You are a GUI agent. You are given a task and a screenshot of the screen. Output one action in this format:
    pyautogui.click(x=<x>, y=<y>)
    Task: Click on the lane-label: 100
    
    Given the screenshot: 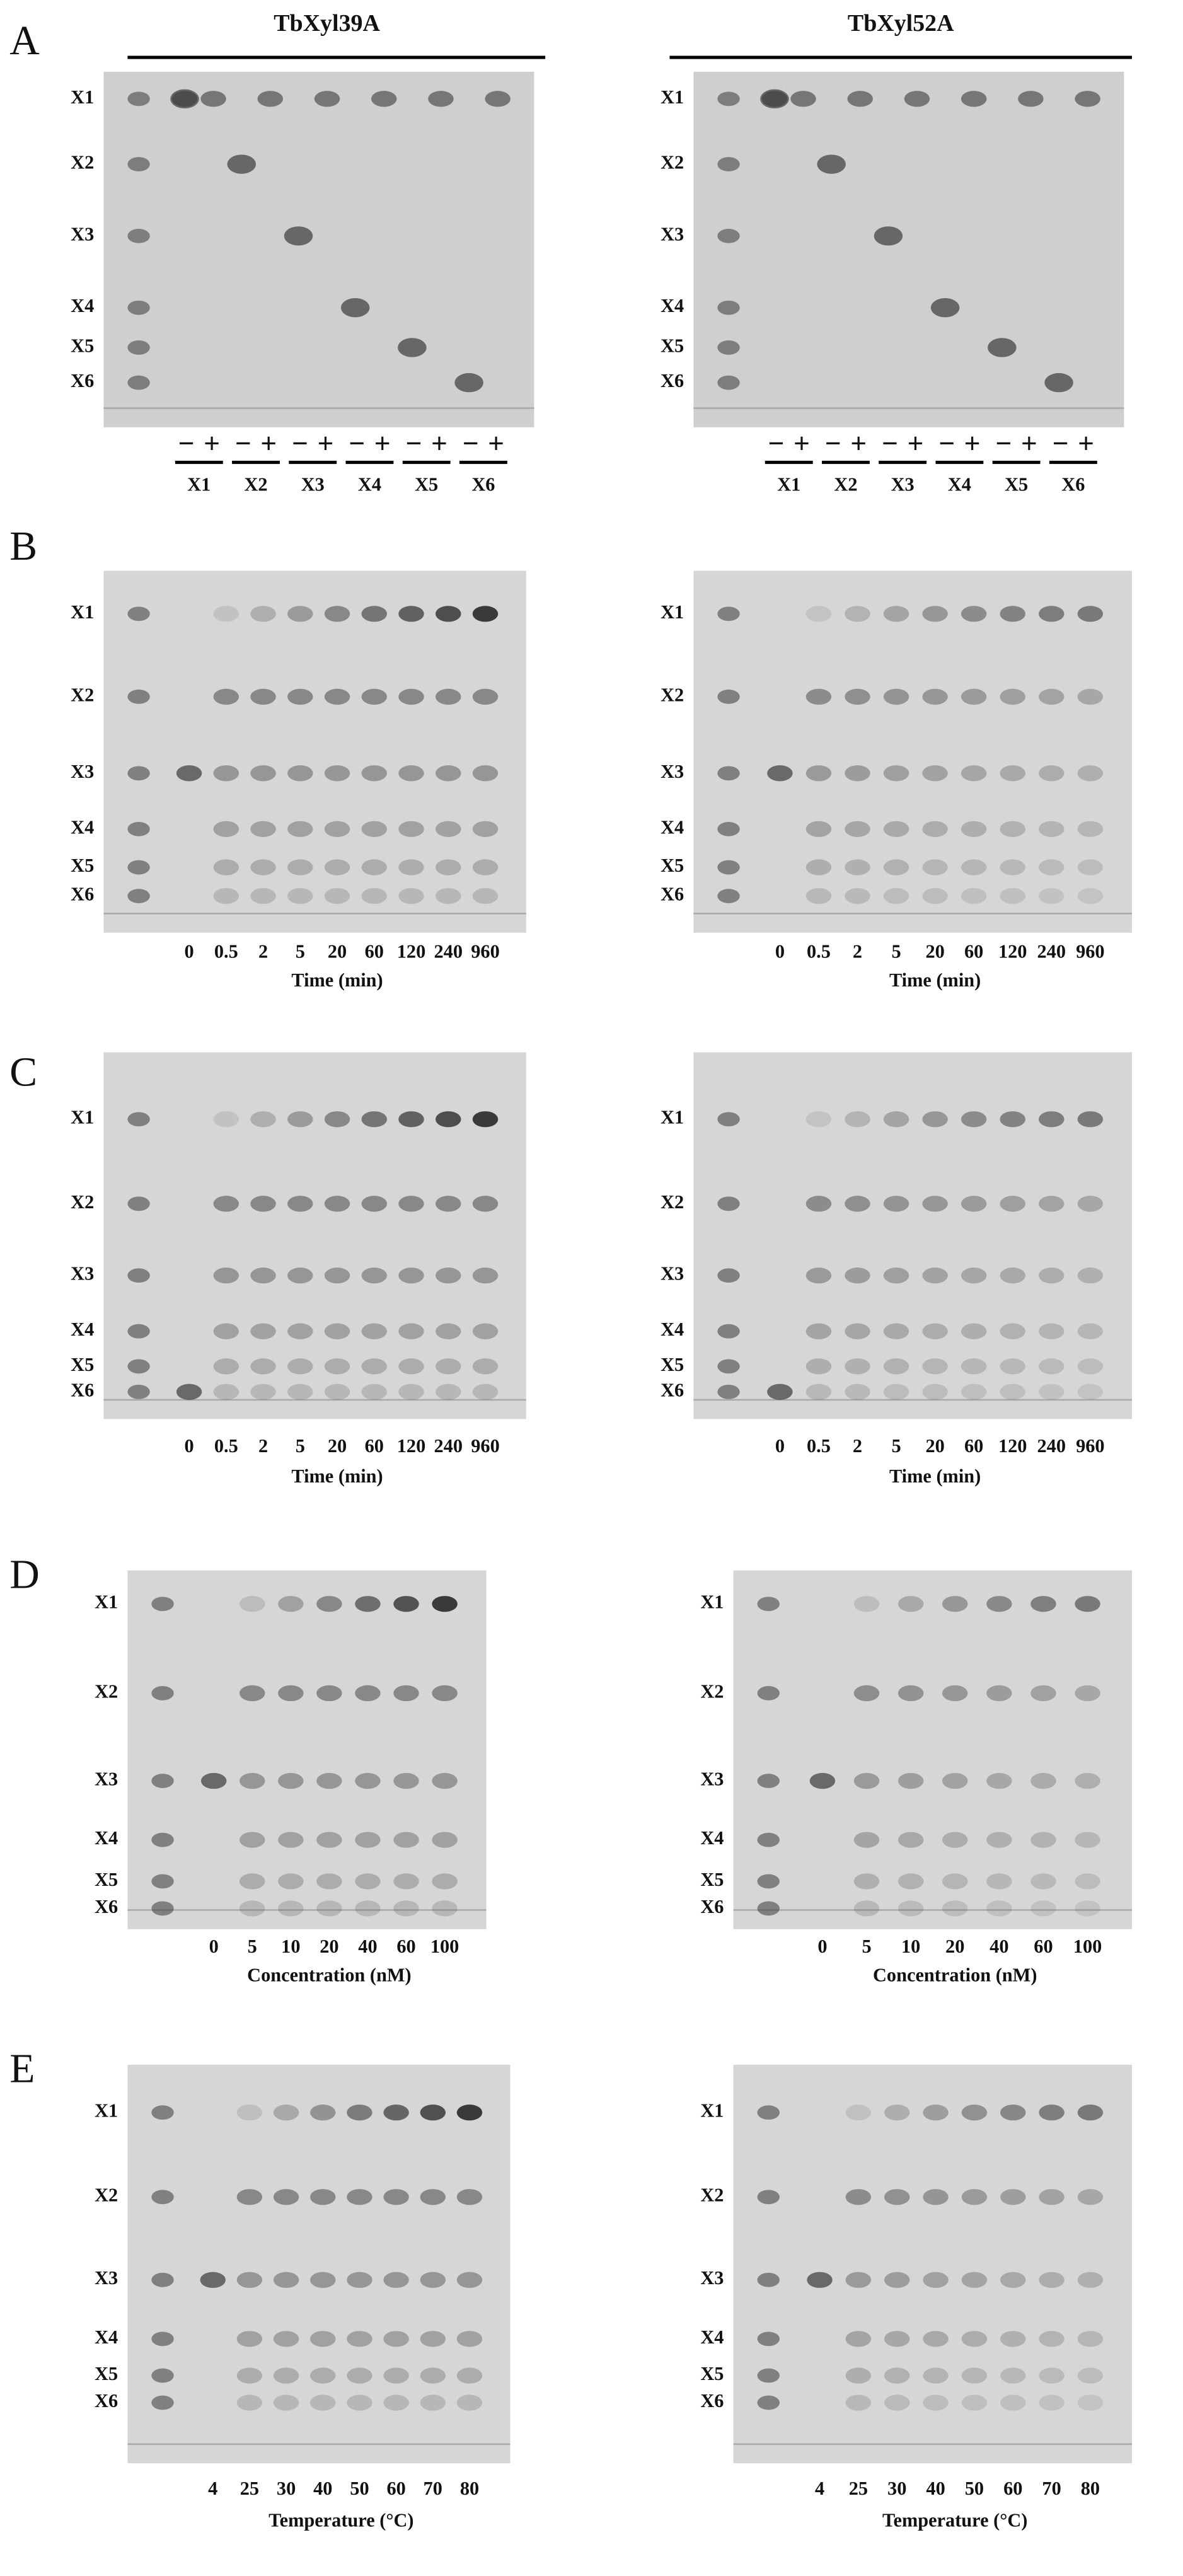 What is the action you would take?
    pyautogui.click(x=444, y=1947)
    